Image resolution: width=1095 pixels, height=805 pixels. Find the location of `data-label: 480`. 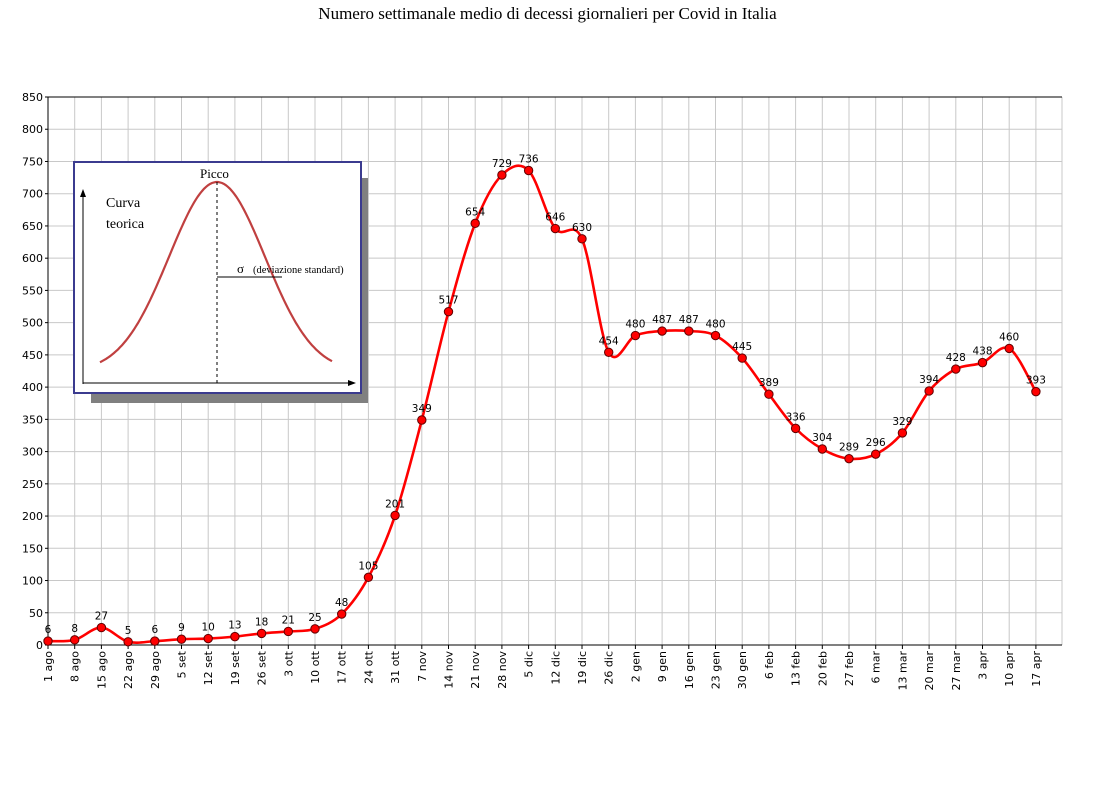

data-label: 480 is located at coordinates (635, 325).